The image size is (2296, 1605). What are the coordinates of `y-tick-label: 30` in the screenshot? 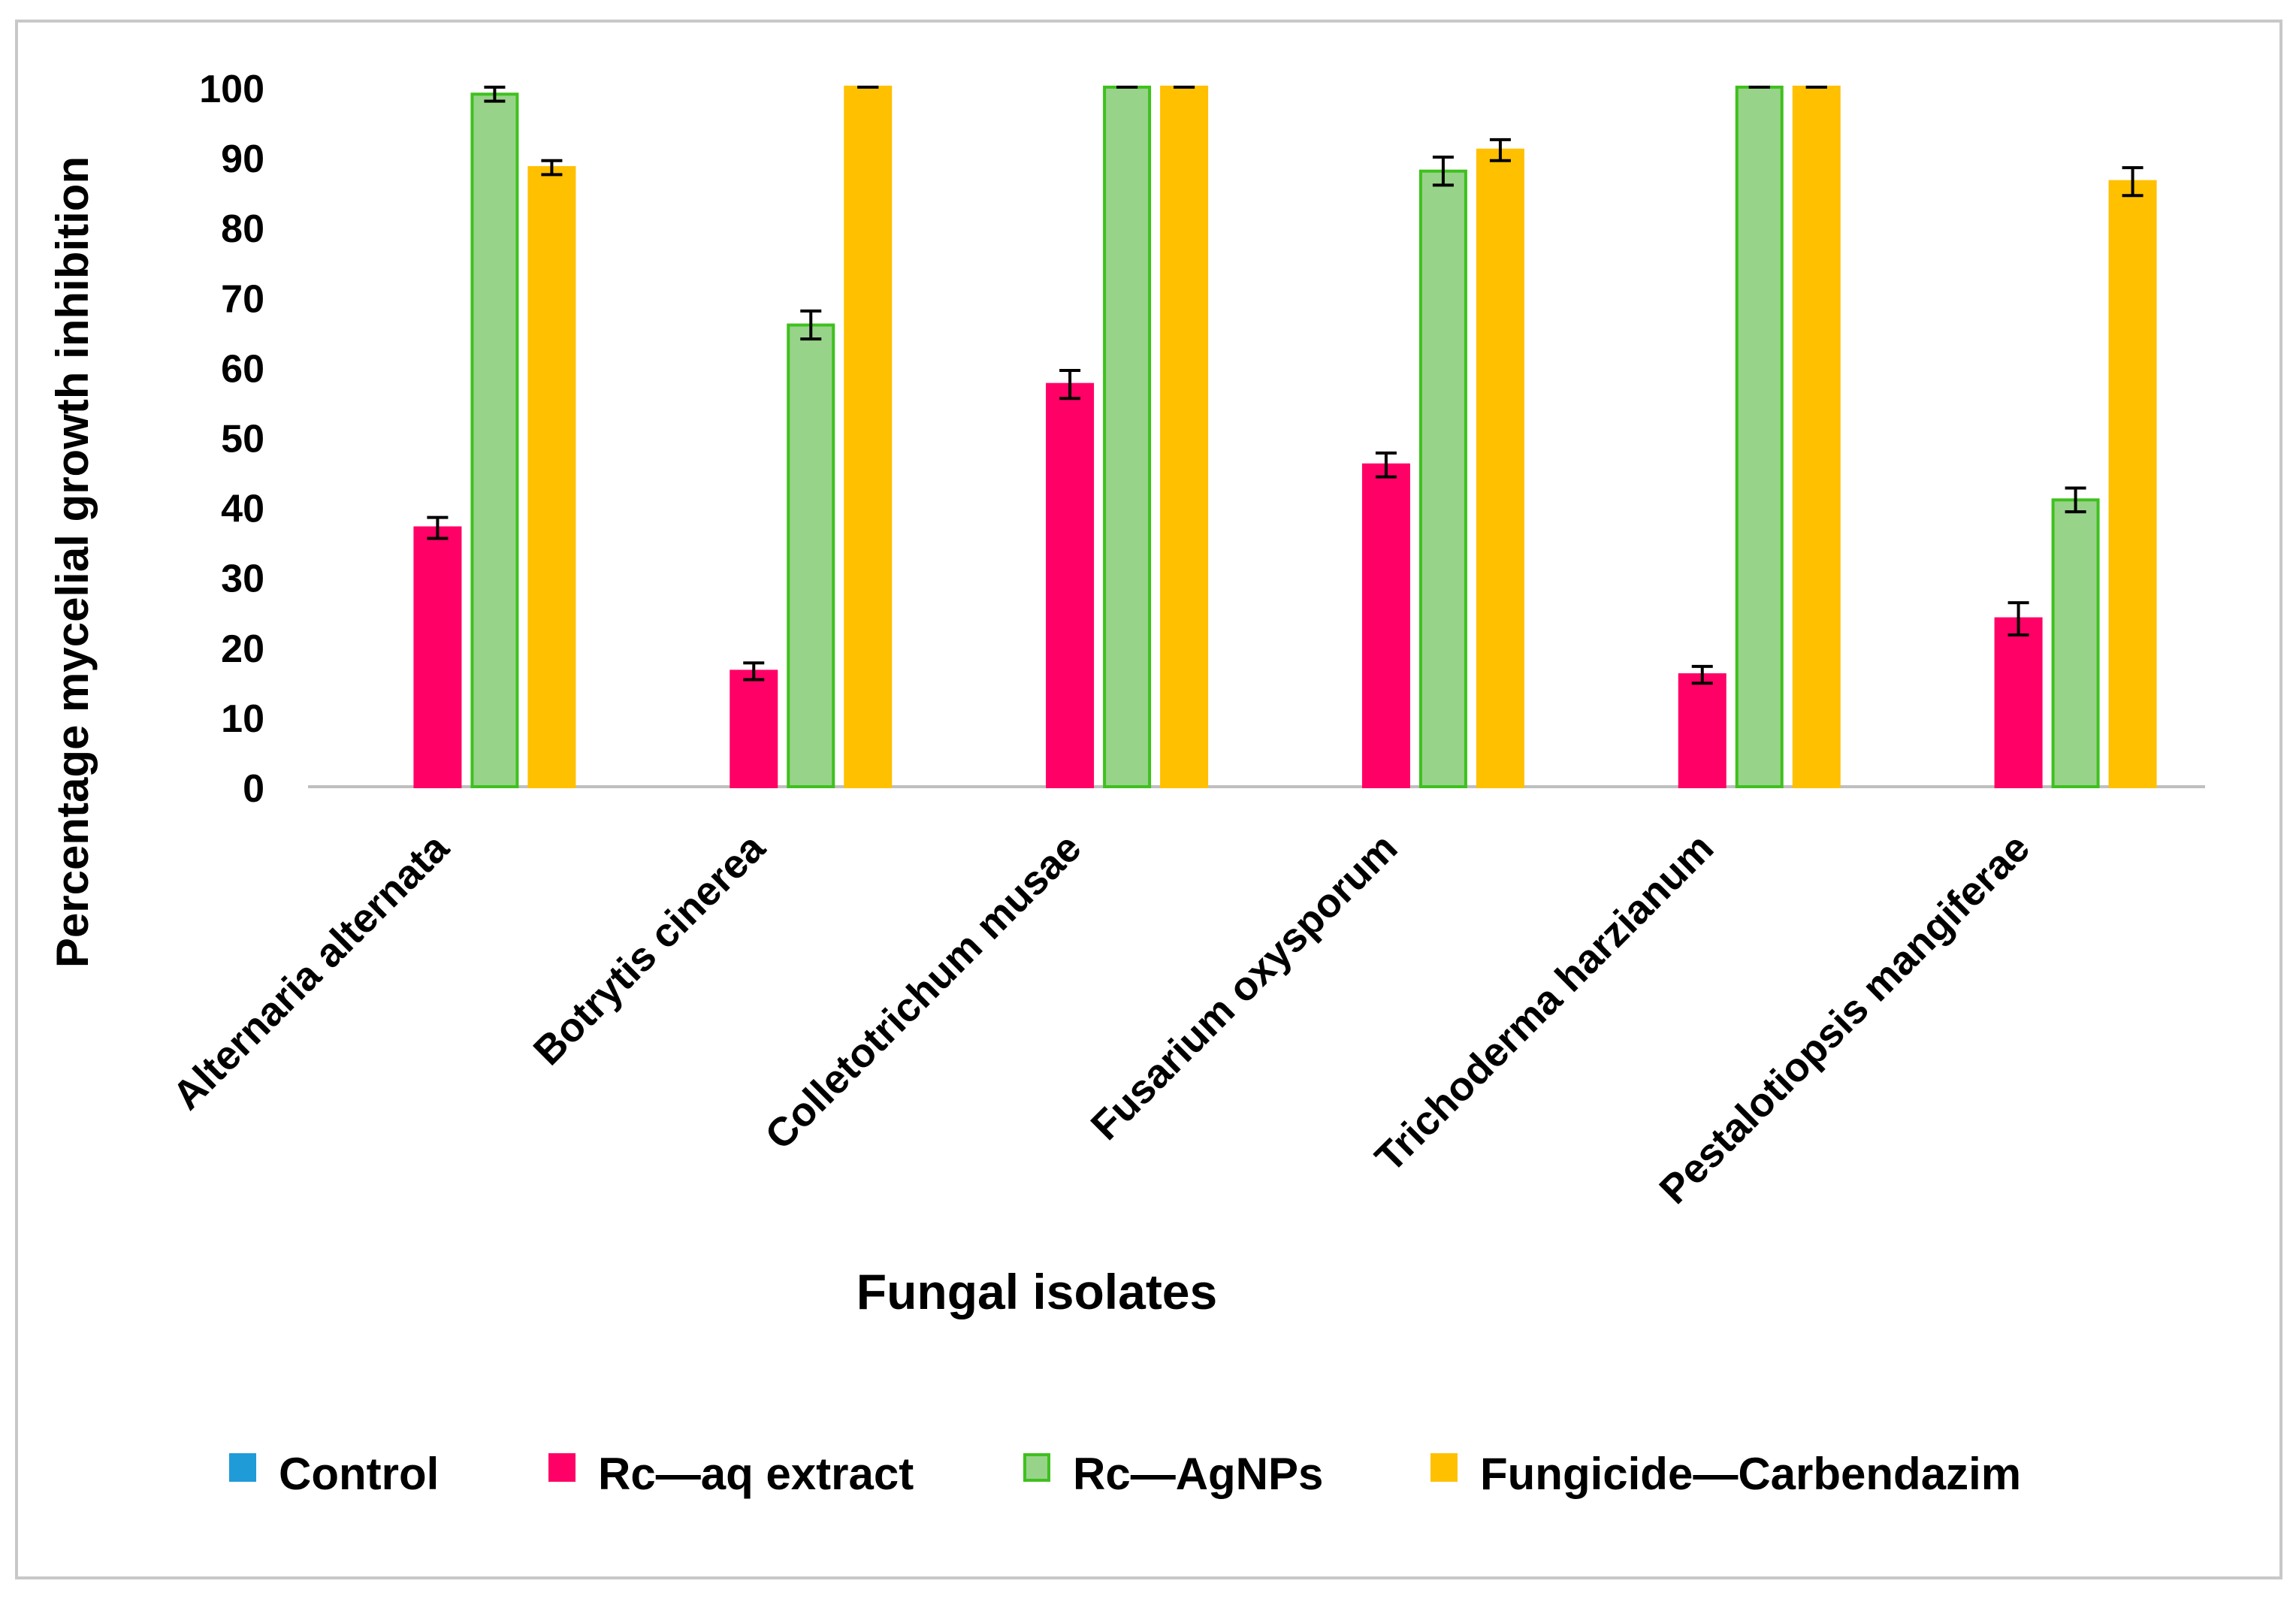 It's located at (242, 579).